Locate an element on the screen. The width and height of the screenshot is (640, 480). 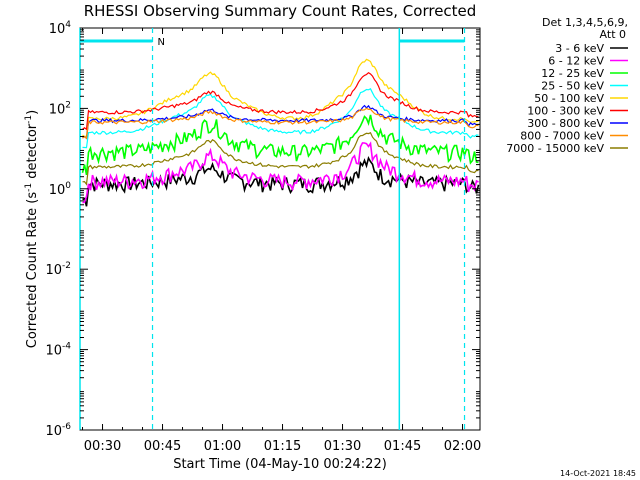
x-tick-label: 01:15 is located at coordinates (282, 446).